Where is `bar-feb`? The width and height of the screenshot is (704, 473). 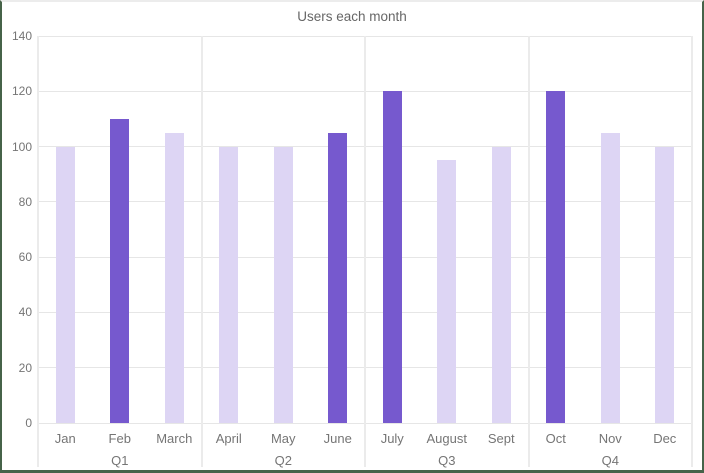 bar-feb is located at coordinates (120, 270).